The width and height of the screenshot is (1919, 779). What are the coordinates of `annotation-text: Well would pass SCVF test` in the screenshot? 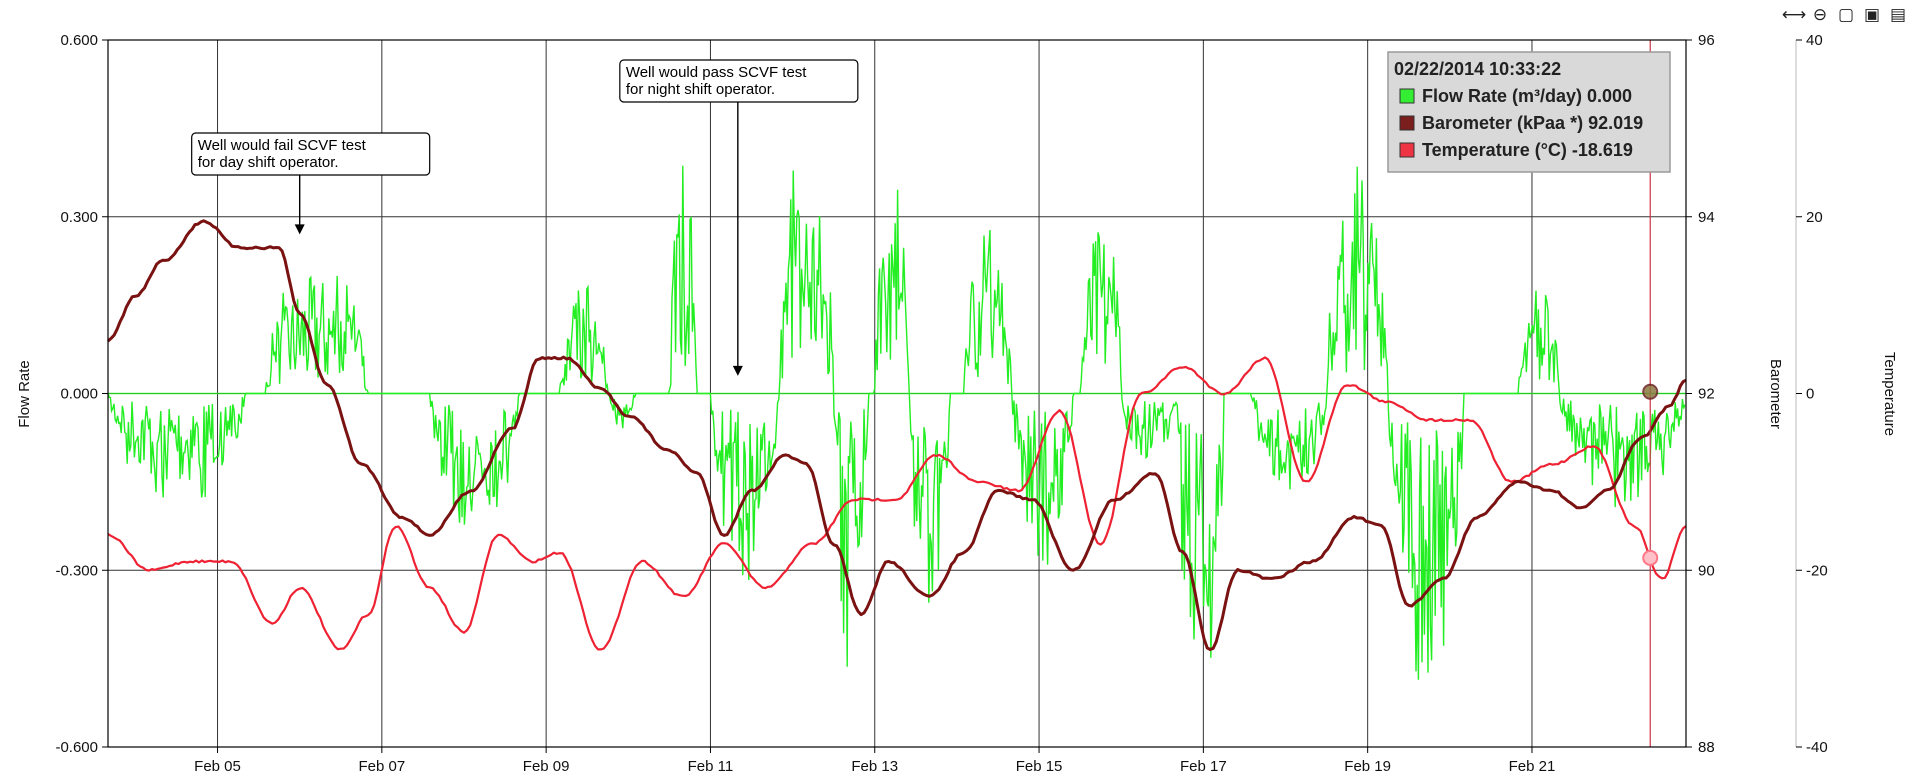 It's located at (716, 72).